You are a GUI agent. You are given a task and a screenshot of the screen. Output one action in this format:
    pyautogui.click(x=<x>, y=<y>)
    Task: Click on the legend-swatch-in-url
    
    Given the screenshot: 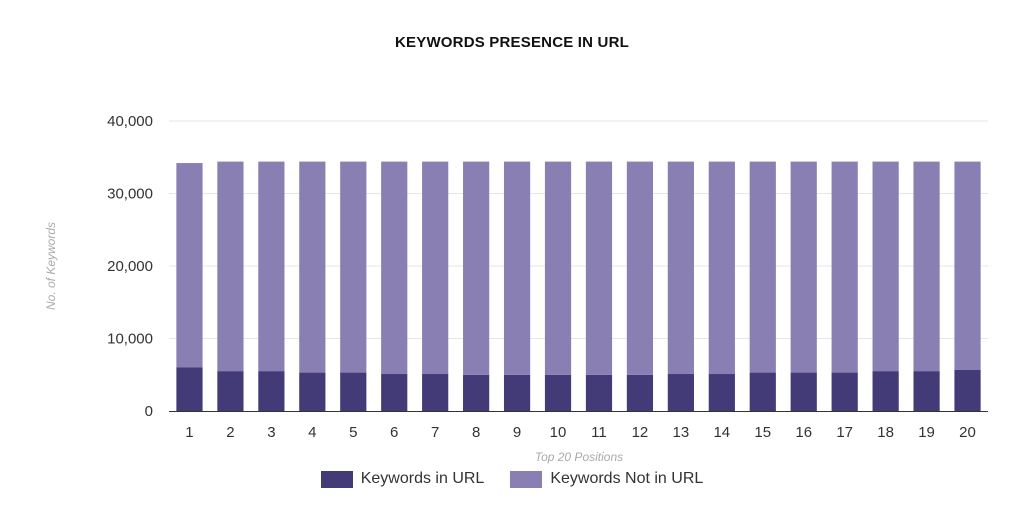 What is the action you would take?
    pyautogui.click(x=336, y=479)
    